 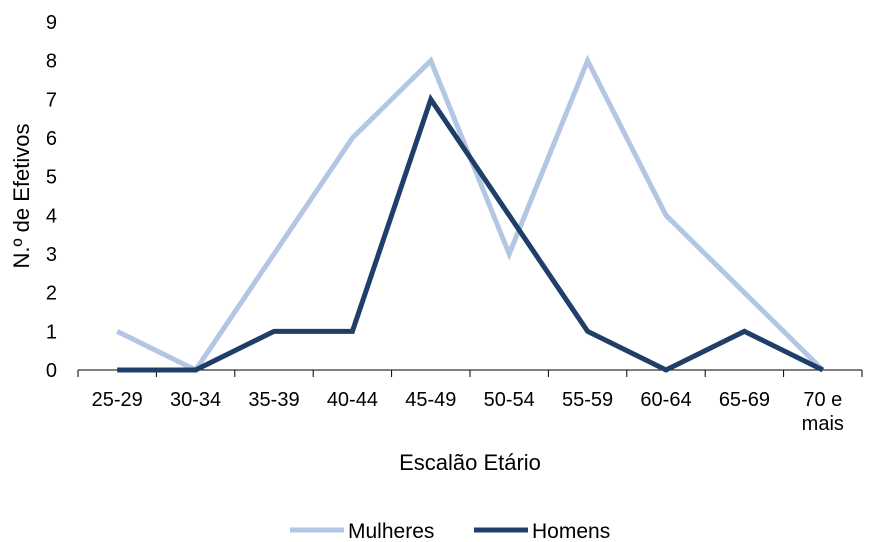 What do you see at coordinates (51, 178) in the screenshot?
I see `y-tick-label: 5` at bounding box center [51, 178].